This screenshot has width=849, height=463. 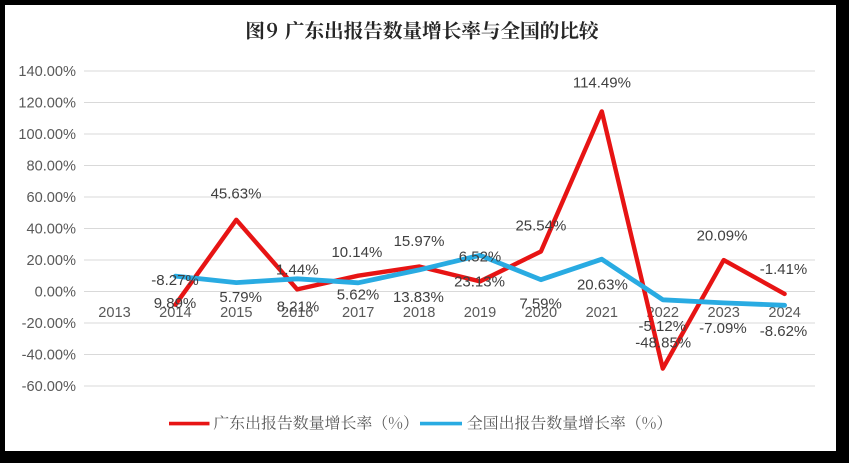 What do you see at coordinates (240, 297) in the screenshot?
I see `svg-text: 5.79%` at bounding box center [240, 297].